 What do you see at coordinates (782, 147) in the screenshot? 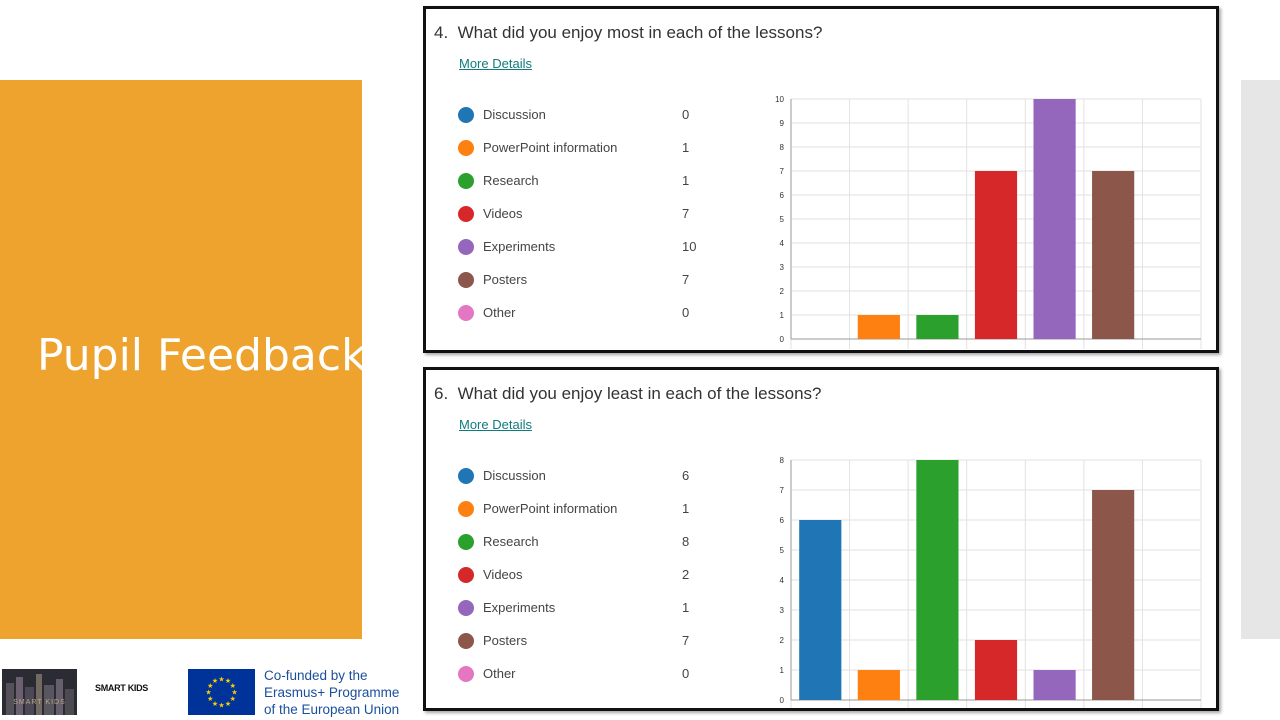
I see `y-tick-label: 8` at bounding box center [782, 147].